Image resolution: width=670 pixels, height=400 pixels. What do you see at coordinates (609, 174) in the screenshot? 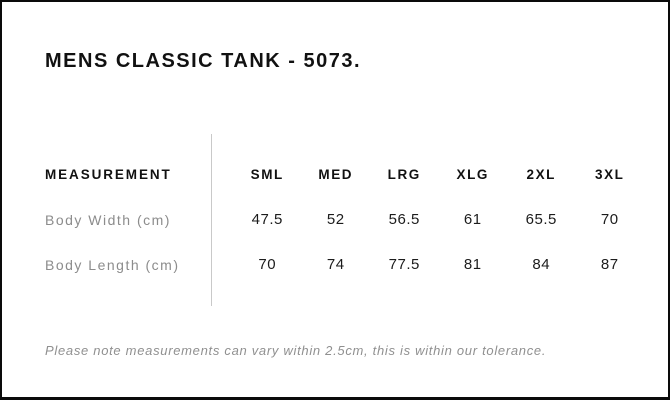
I see `size-header-3xl: 3XL` at bounding box center [609, 174].